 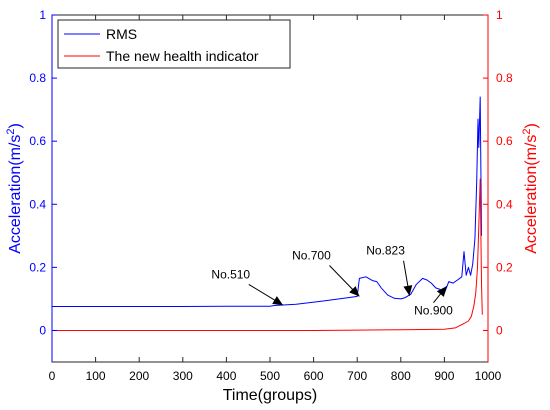 I want to click on annotation-label: No.510, so click(x=230, y=274).